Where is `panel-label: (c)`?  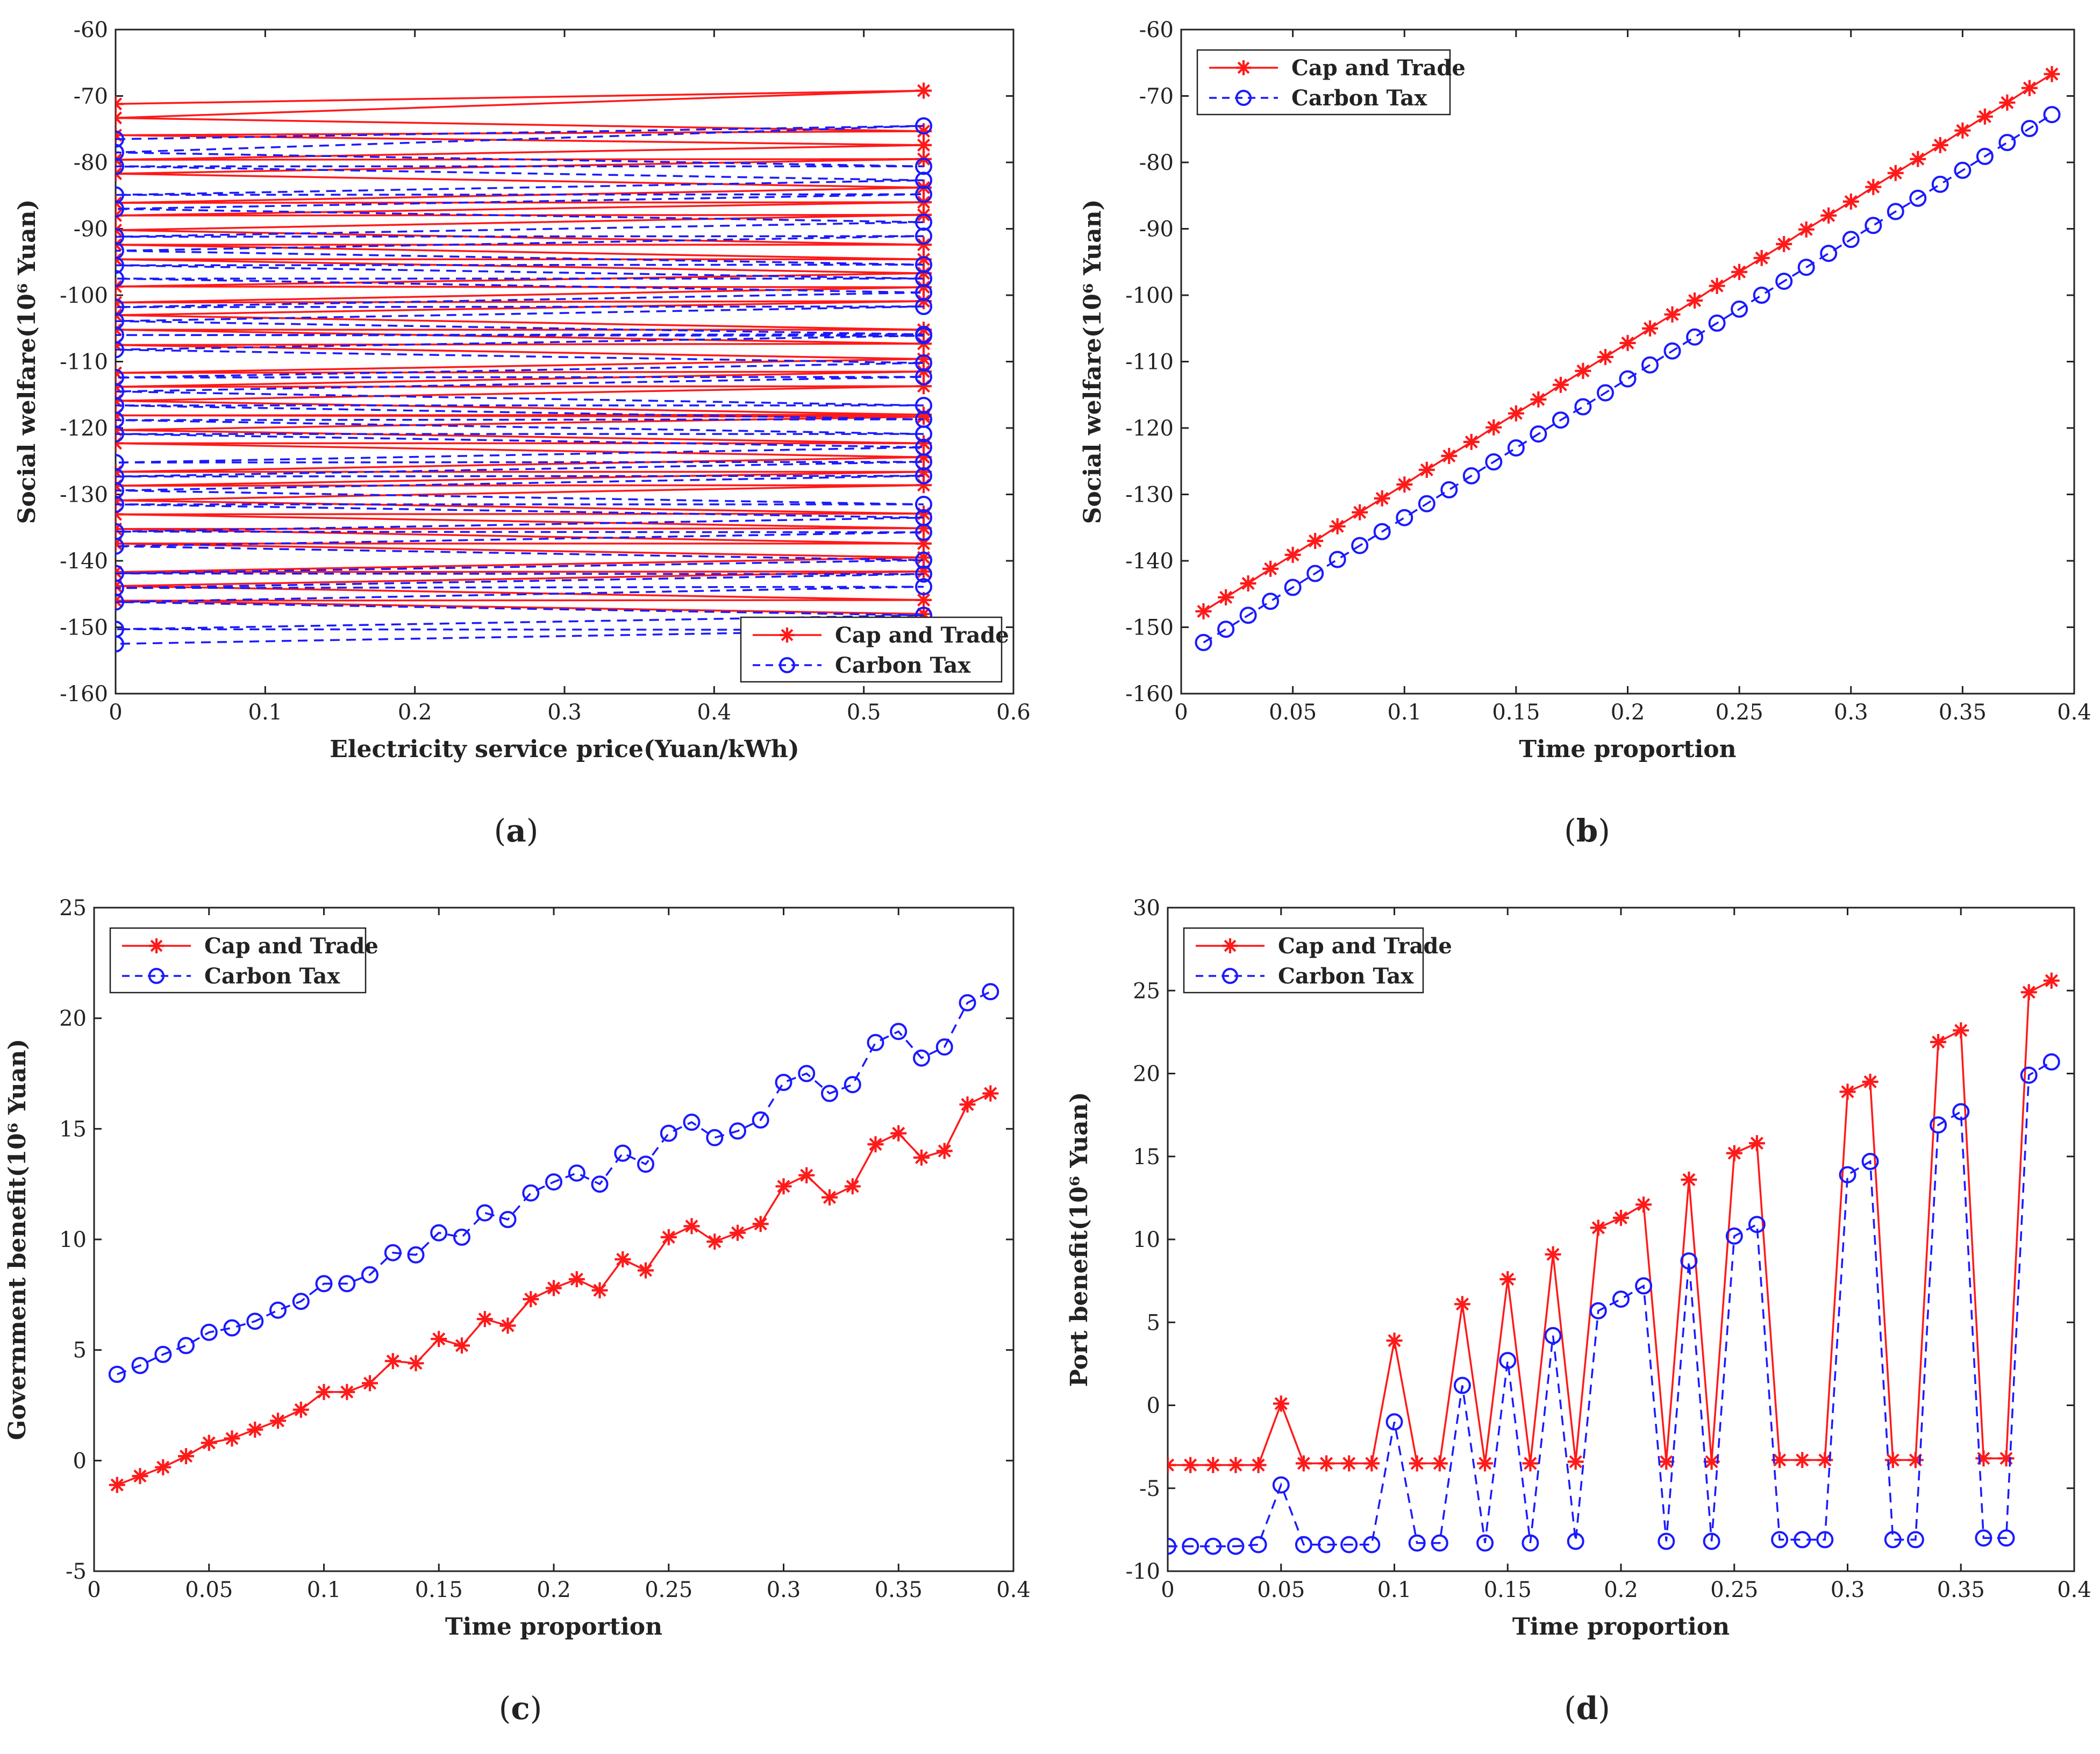
panel-label: (c) is located at coordinates (520, 1709).